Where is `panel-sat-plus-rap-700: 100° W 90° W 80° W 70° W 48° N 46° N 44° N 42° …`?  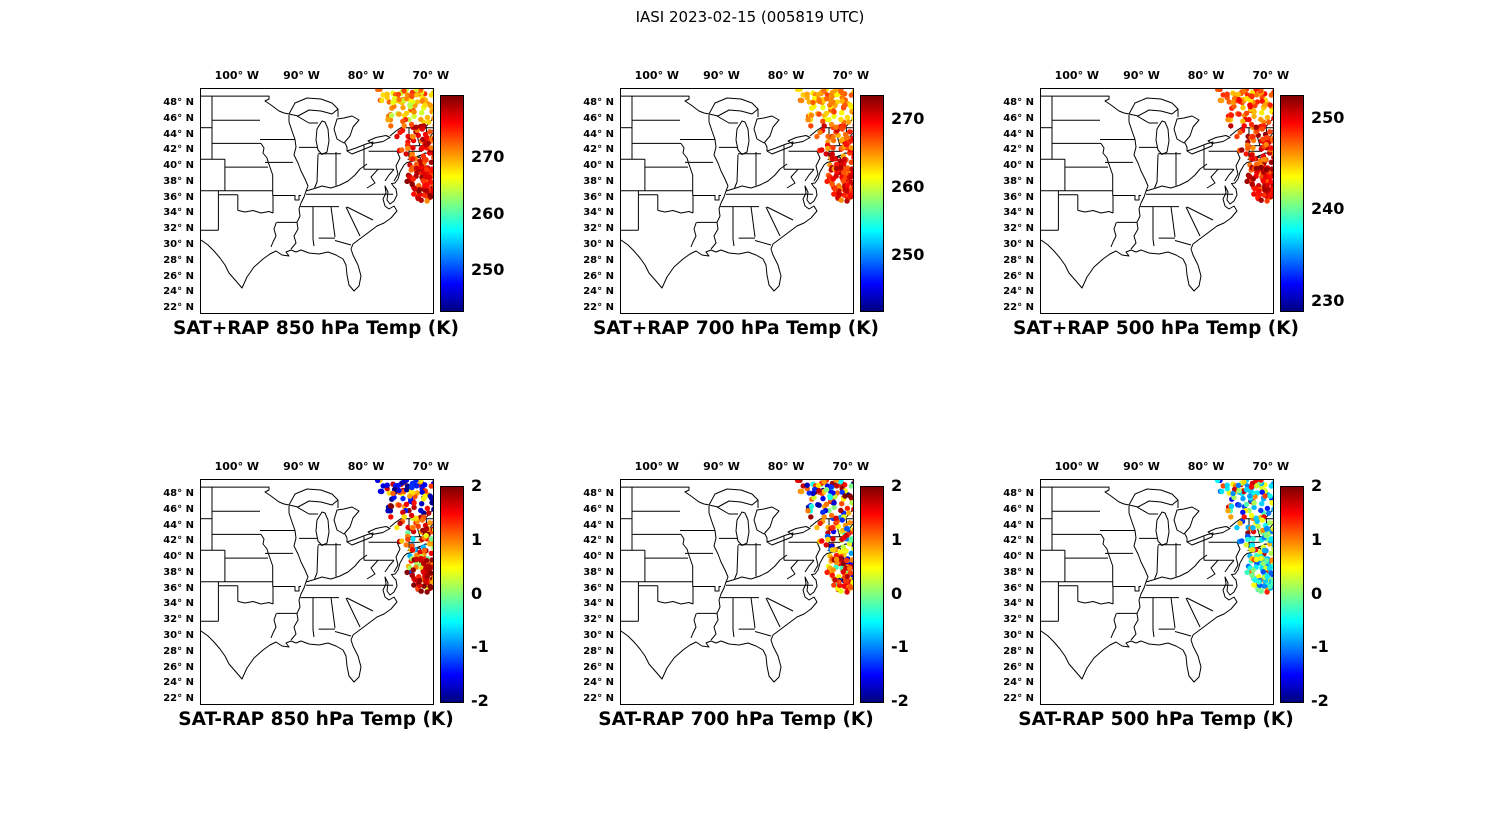 panel-sat-plus-rap-700: 100° W 90° W 80° W 70° W 48° N 46° N 44° N 42° … is located at coordinates (760, 205).